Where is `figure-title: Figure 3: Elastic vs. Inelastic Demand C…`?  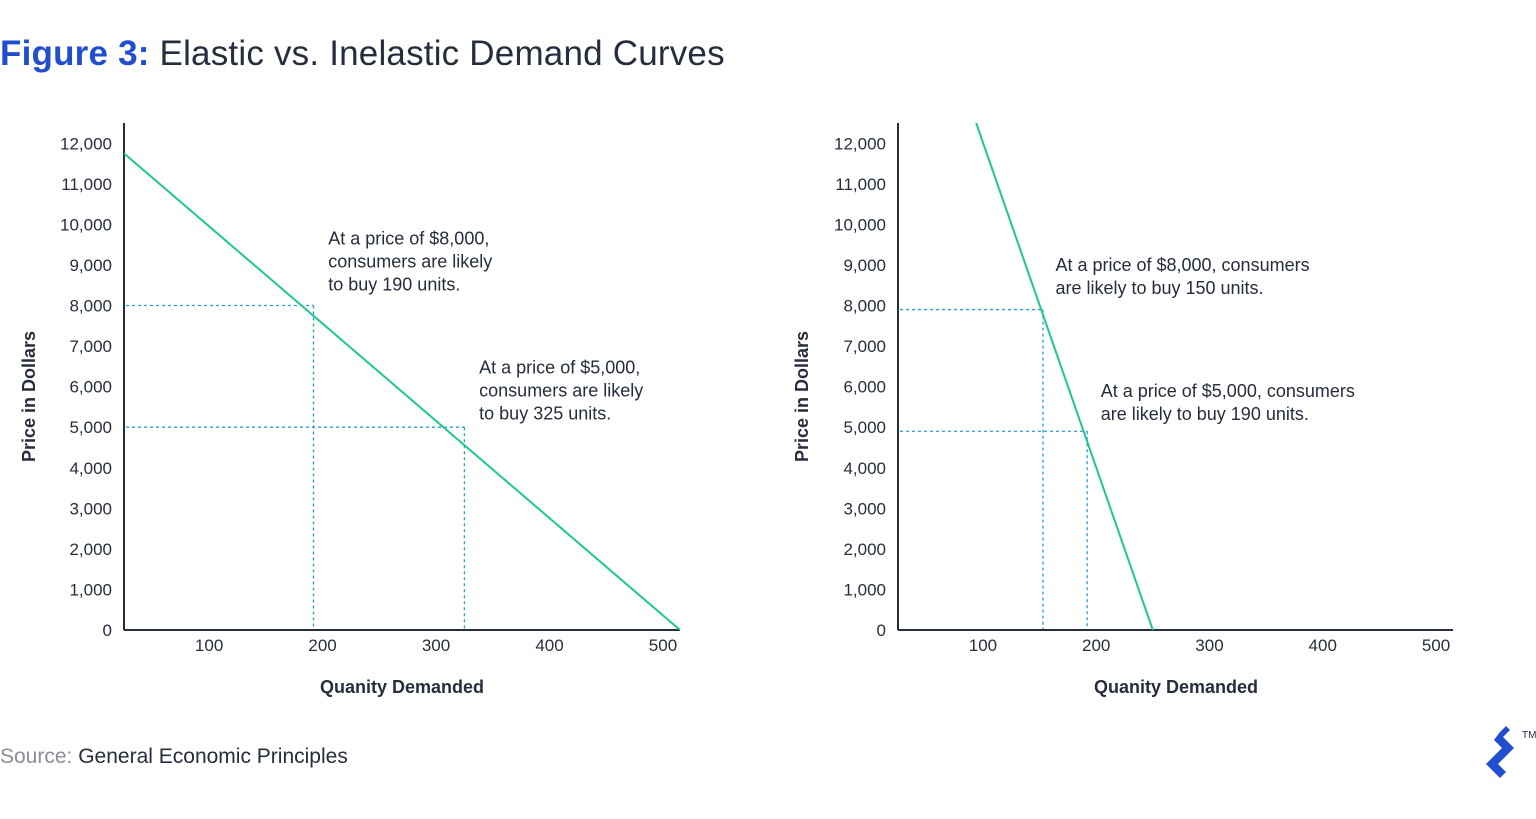
figure-title: Figure 3: Elastic vs. Inelastic Demand C… is located at coordinates (362, 54).